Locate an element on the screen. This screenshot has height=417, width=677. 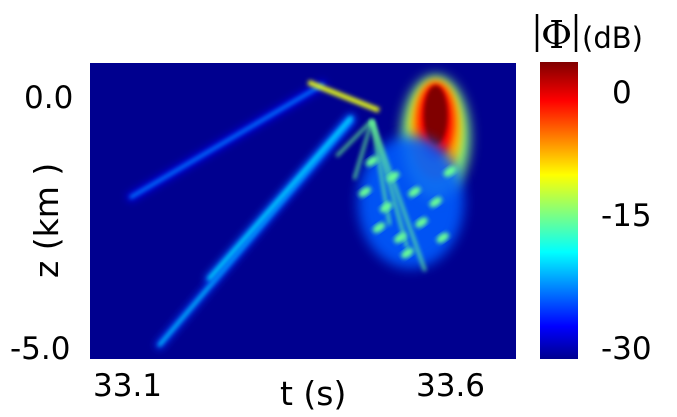
colorbar: Φ (dB) 0 -15 -30 is located at coordinates (593, 190).